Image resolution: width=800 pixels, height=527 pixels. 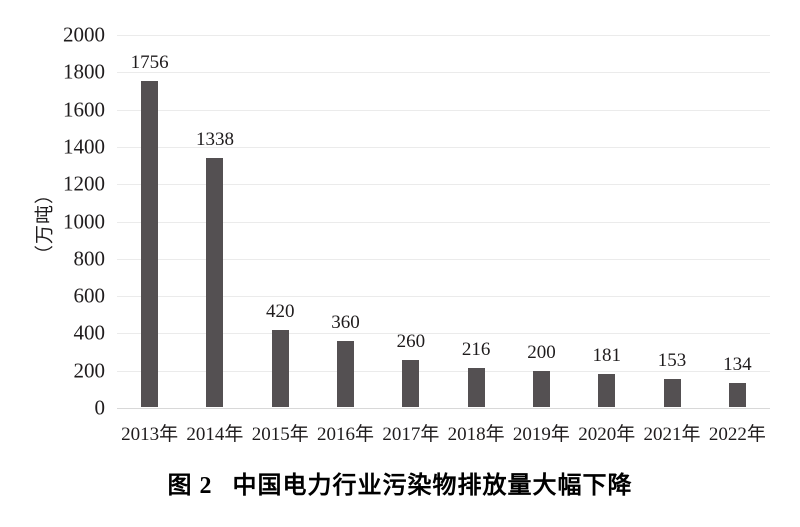 What do you see at coordinates (149, 62) in the screenshot?
I see `bar-value-label: 1756` at bounding box center [149, 62].